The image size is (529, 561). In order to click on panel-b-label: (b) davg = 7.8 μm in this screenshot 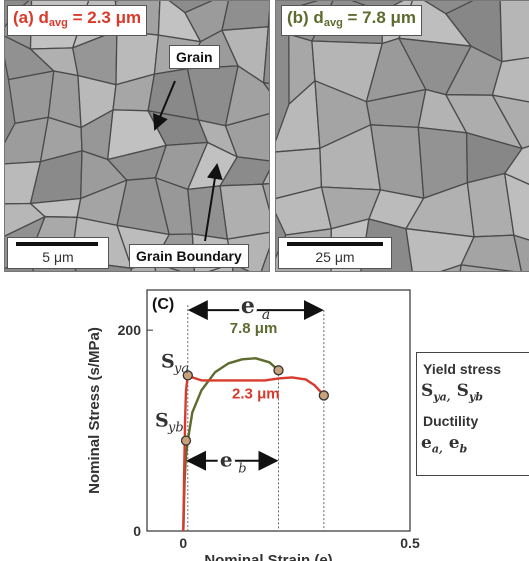, I will do `click(352, 20)`.